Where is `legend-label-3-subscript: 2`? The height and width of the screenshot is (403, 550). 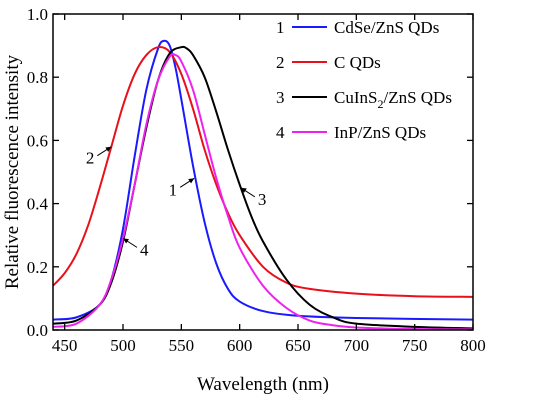 legend-label-3-subscript: 2 is located at coordinates (380, 104).